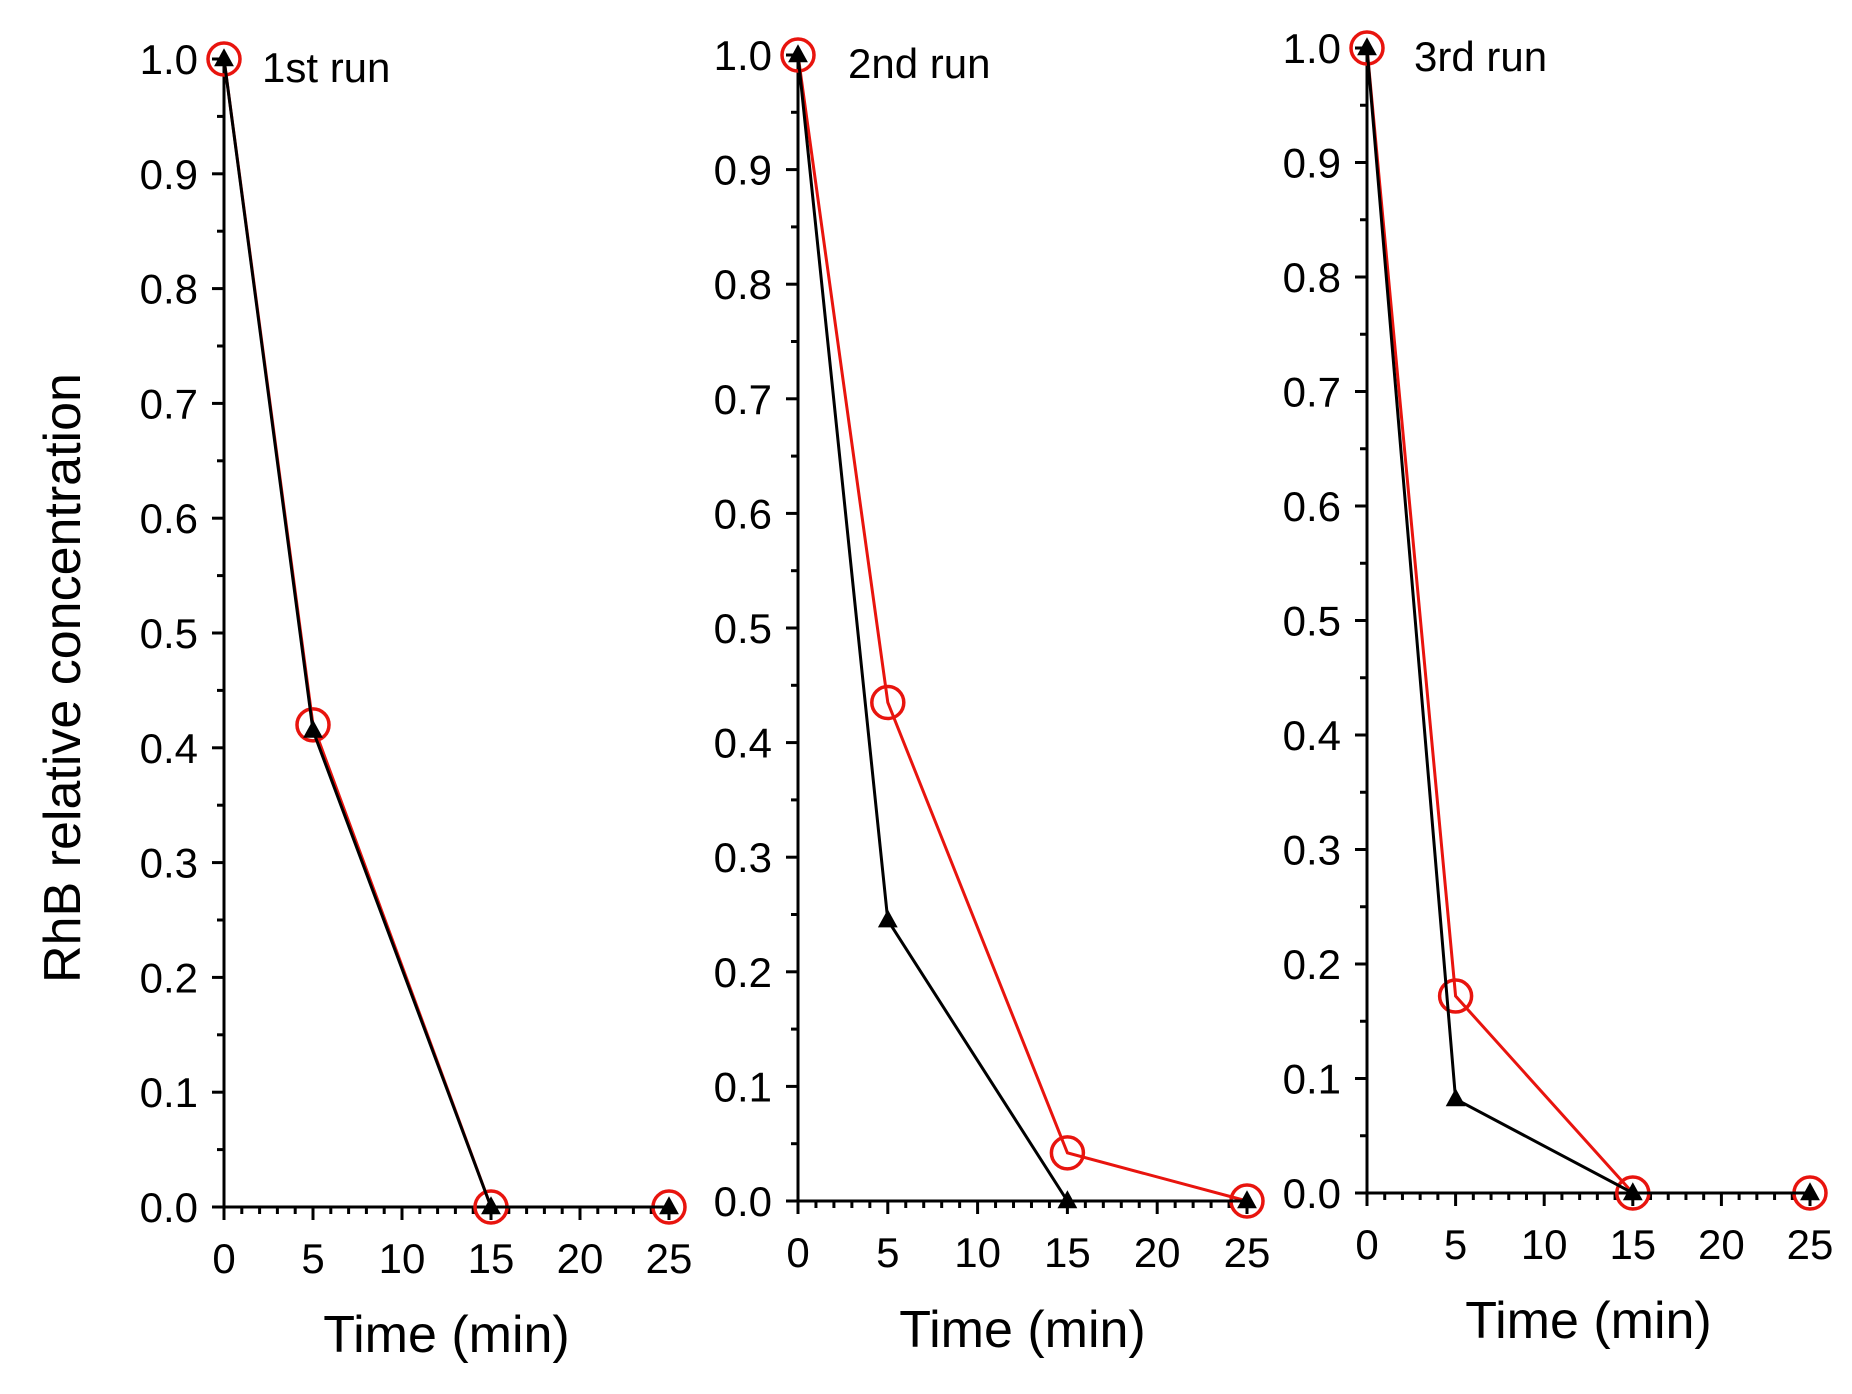 The width and height of the screenshot is (1852, 1394). I want to click on y-axis-title: RhB relative concentration, so click(63, 678).